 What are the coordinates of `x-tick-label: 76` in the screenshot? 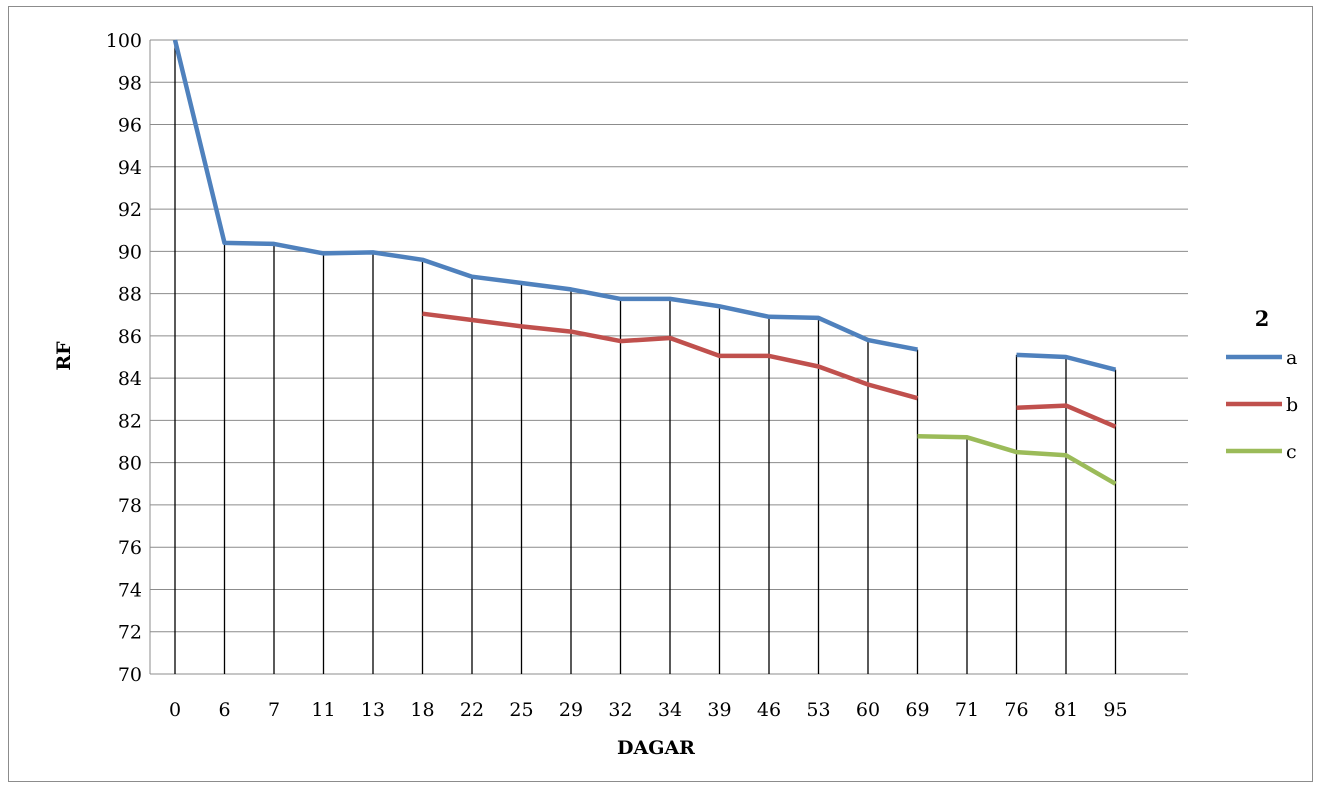 It's located at (1016, 710).